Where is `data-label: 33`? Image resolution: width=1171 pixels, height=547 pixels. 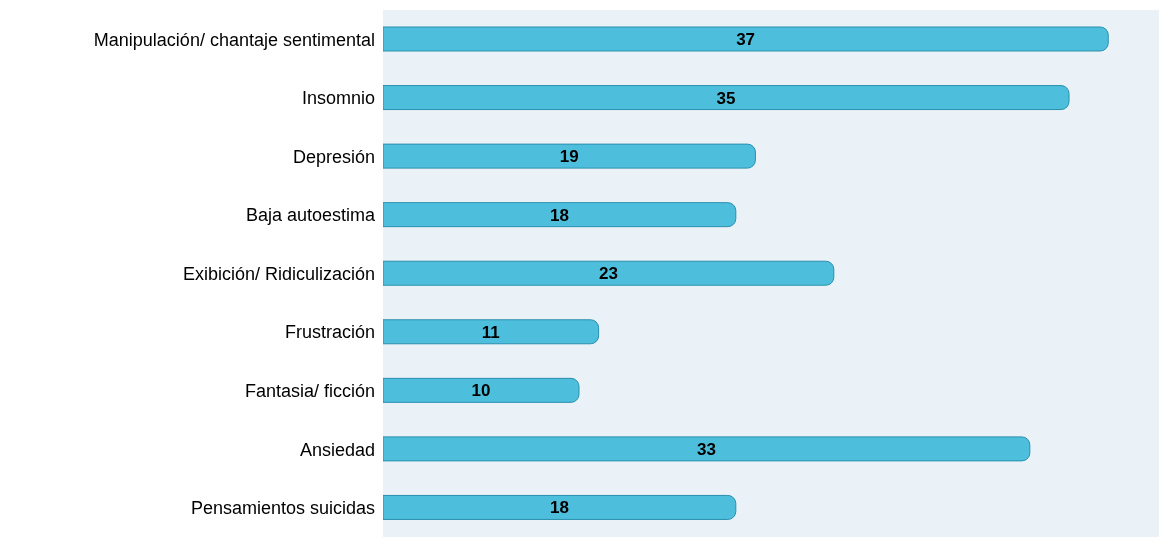
data-label: 33 is located at coordinates (706, 449).